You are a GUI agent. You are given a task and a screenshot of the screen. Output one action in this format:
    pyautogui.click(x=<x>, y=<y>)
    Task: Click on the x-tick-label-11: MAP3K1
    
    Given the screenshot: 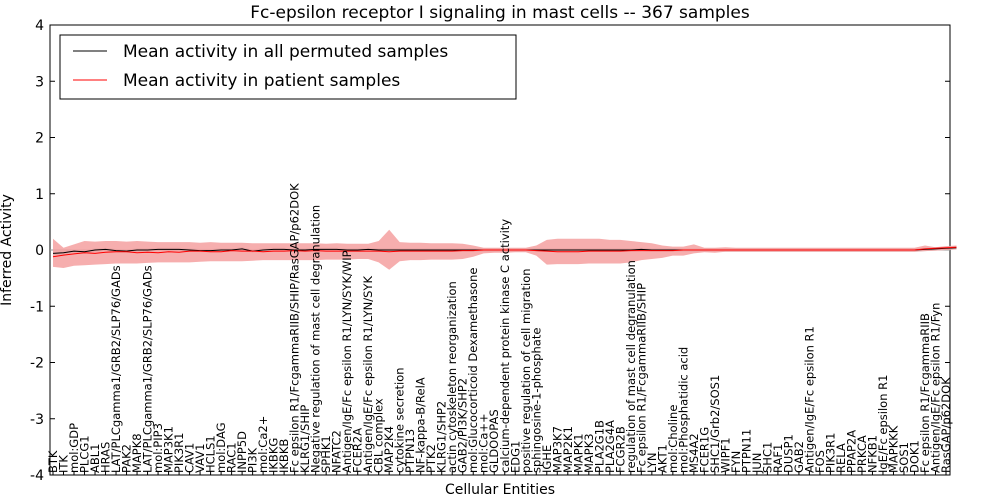 What is the action you would take?
    pyautogui.click(x=169, y=449)
    